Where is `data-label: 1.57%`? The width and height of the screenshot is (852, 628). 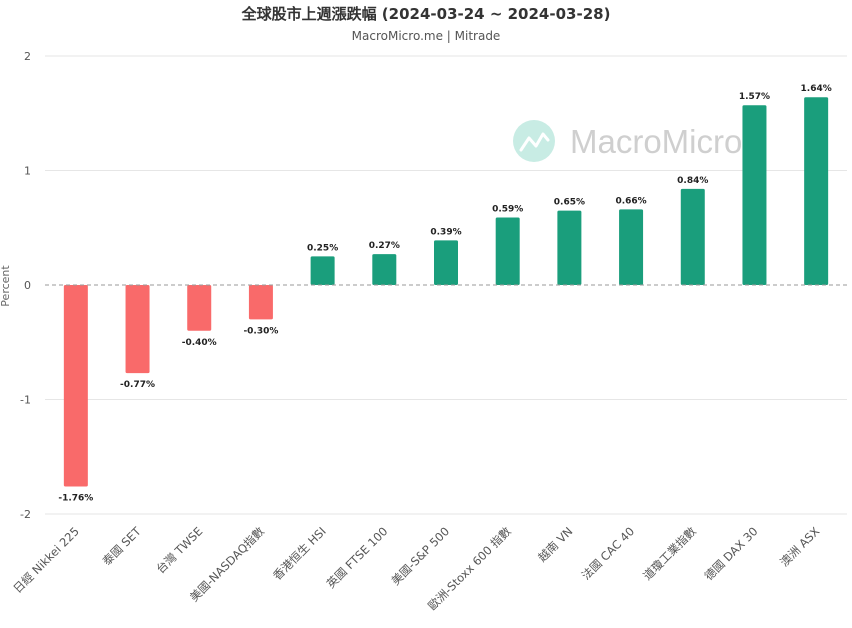
data-label: 1.57% is located at coordinates (754, 97).